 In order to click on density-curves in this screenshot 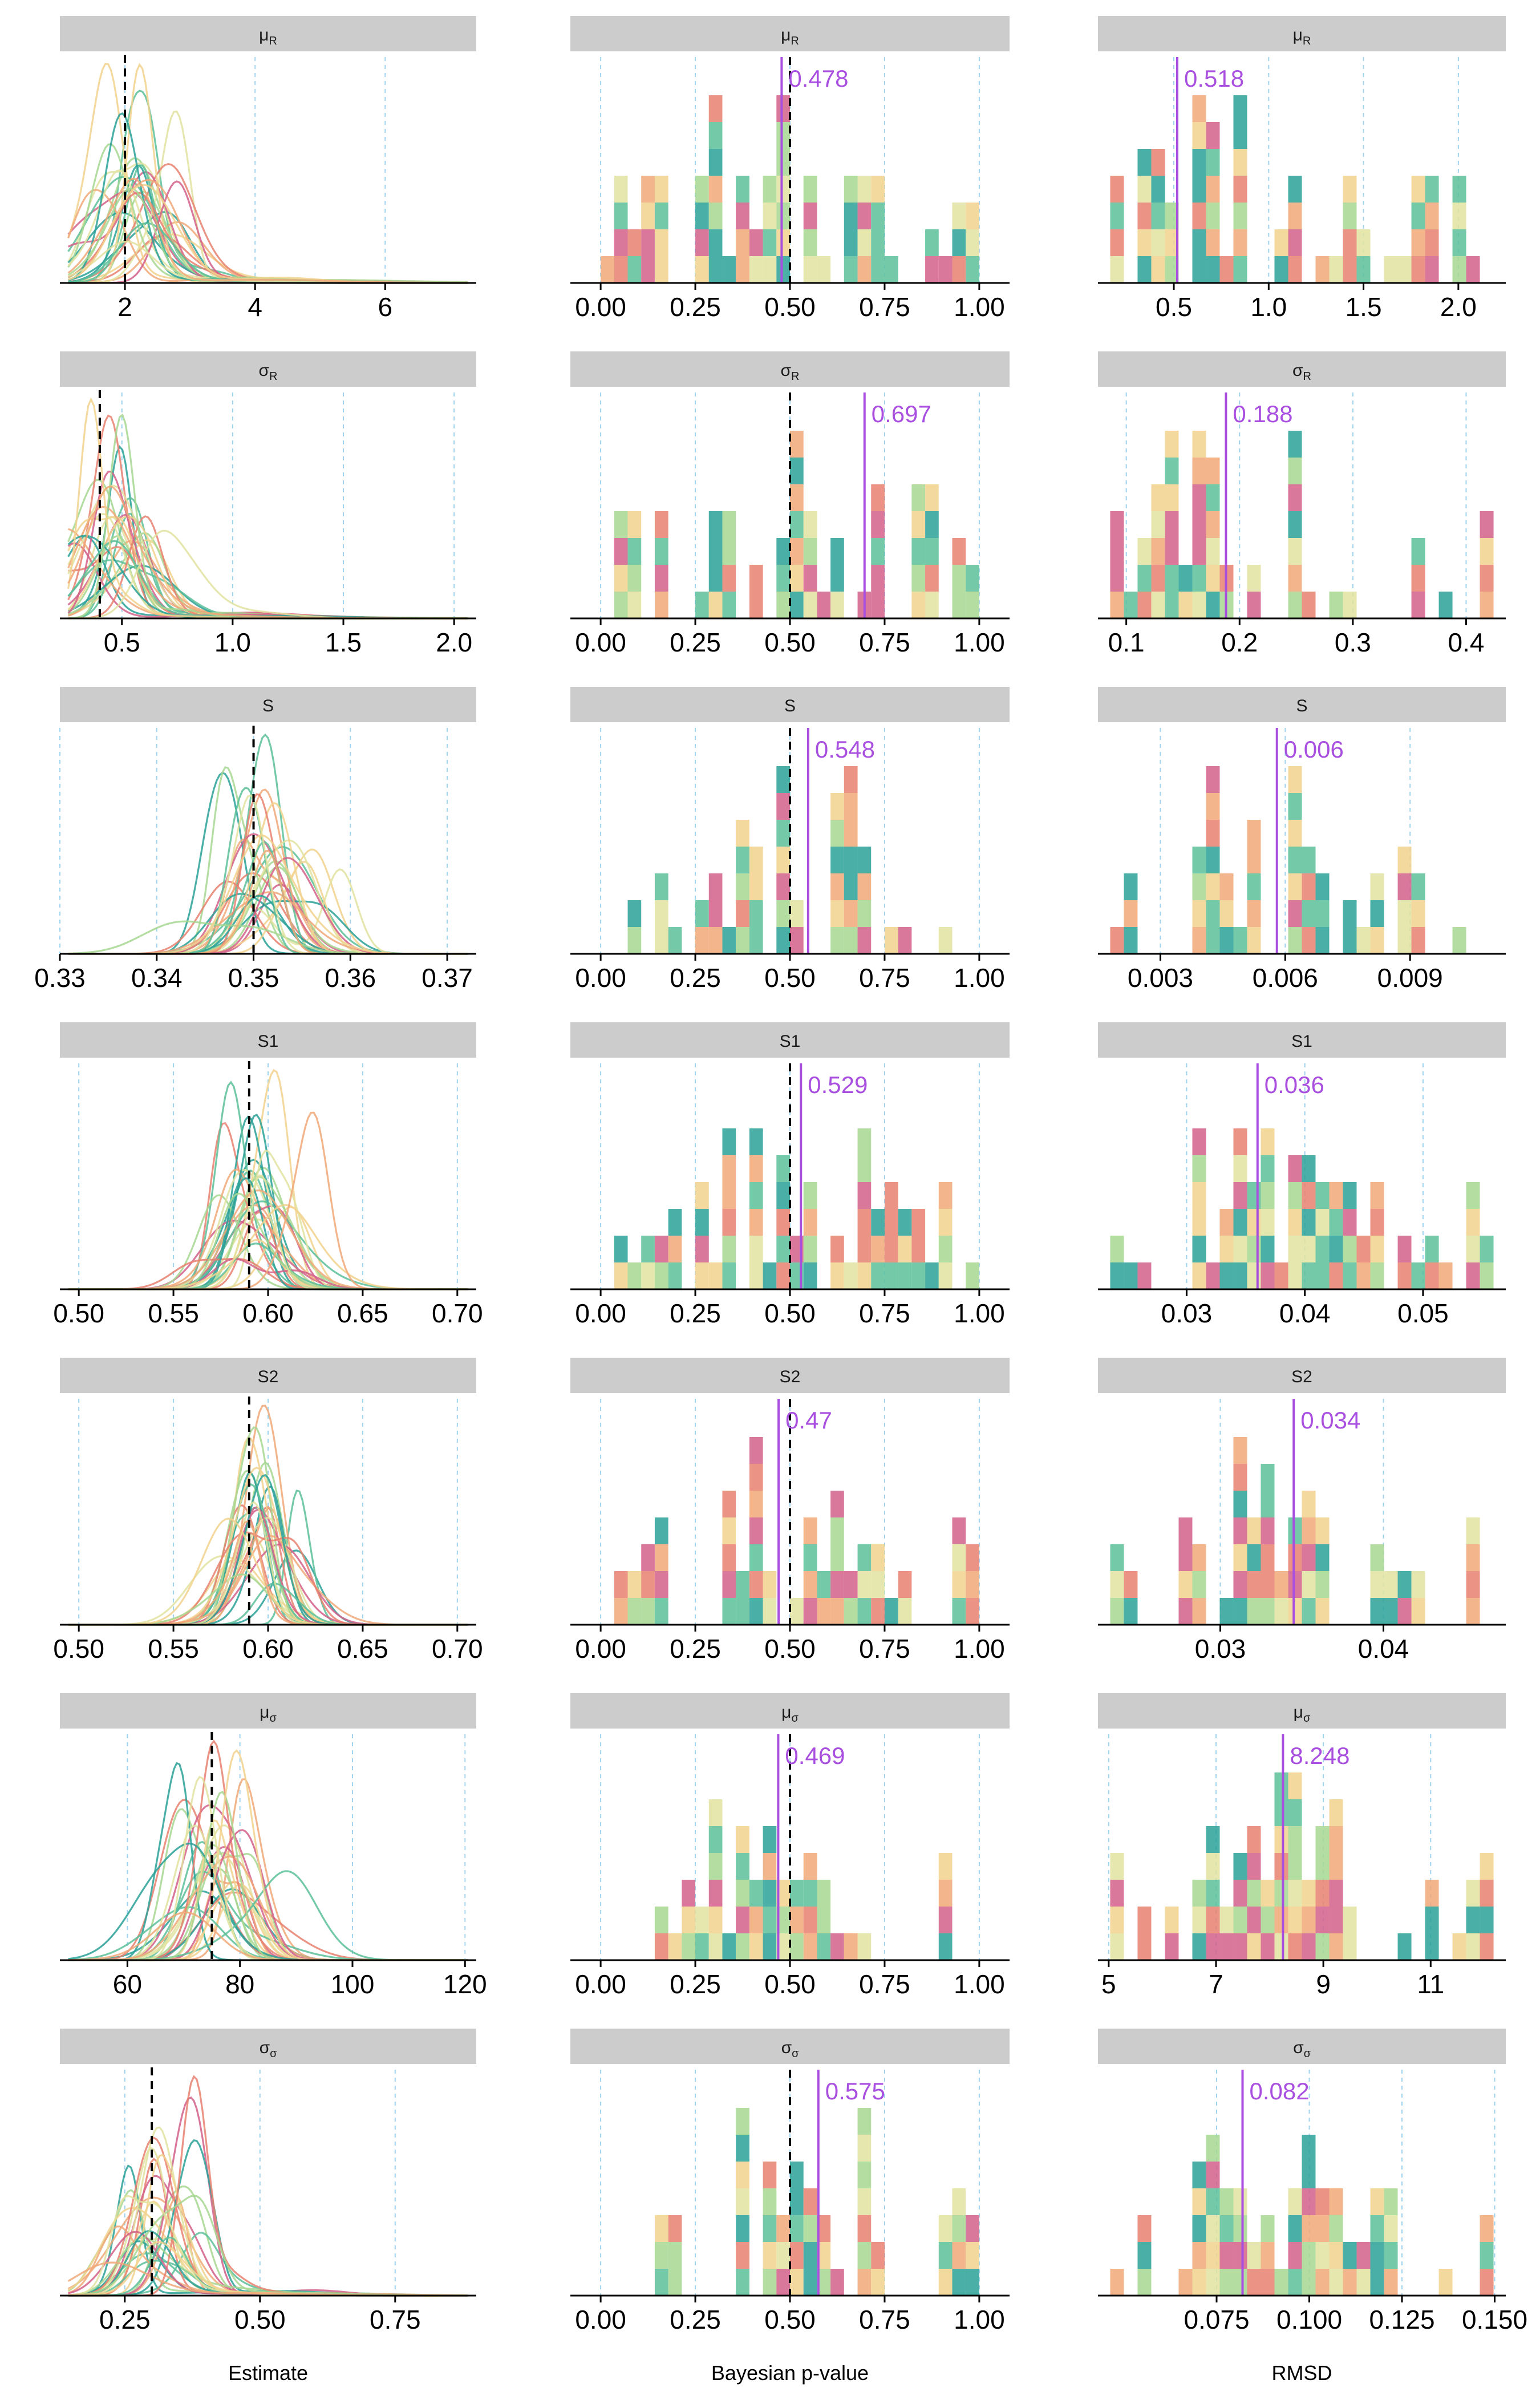, I will do `click(268, 505)`.